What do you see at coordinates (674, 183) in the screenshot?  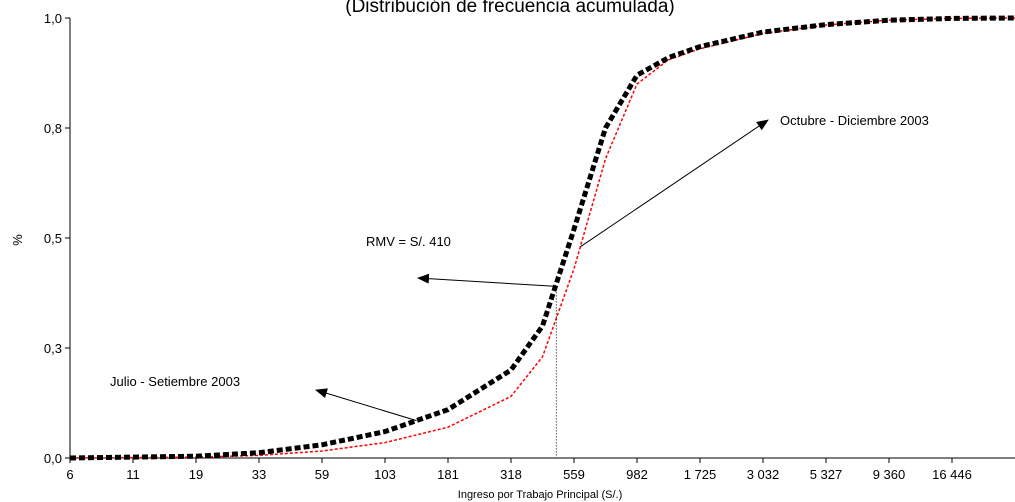 I see `octubre-diciembre-arrow` at bounding box center [674, 183].